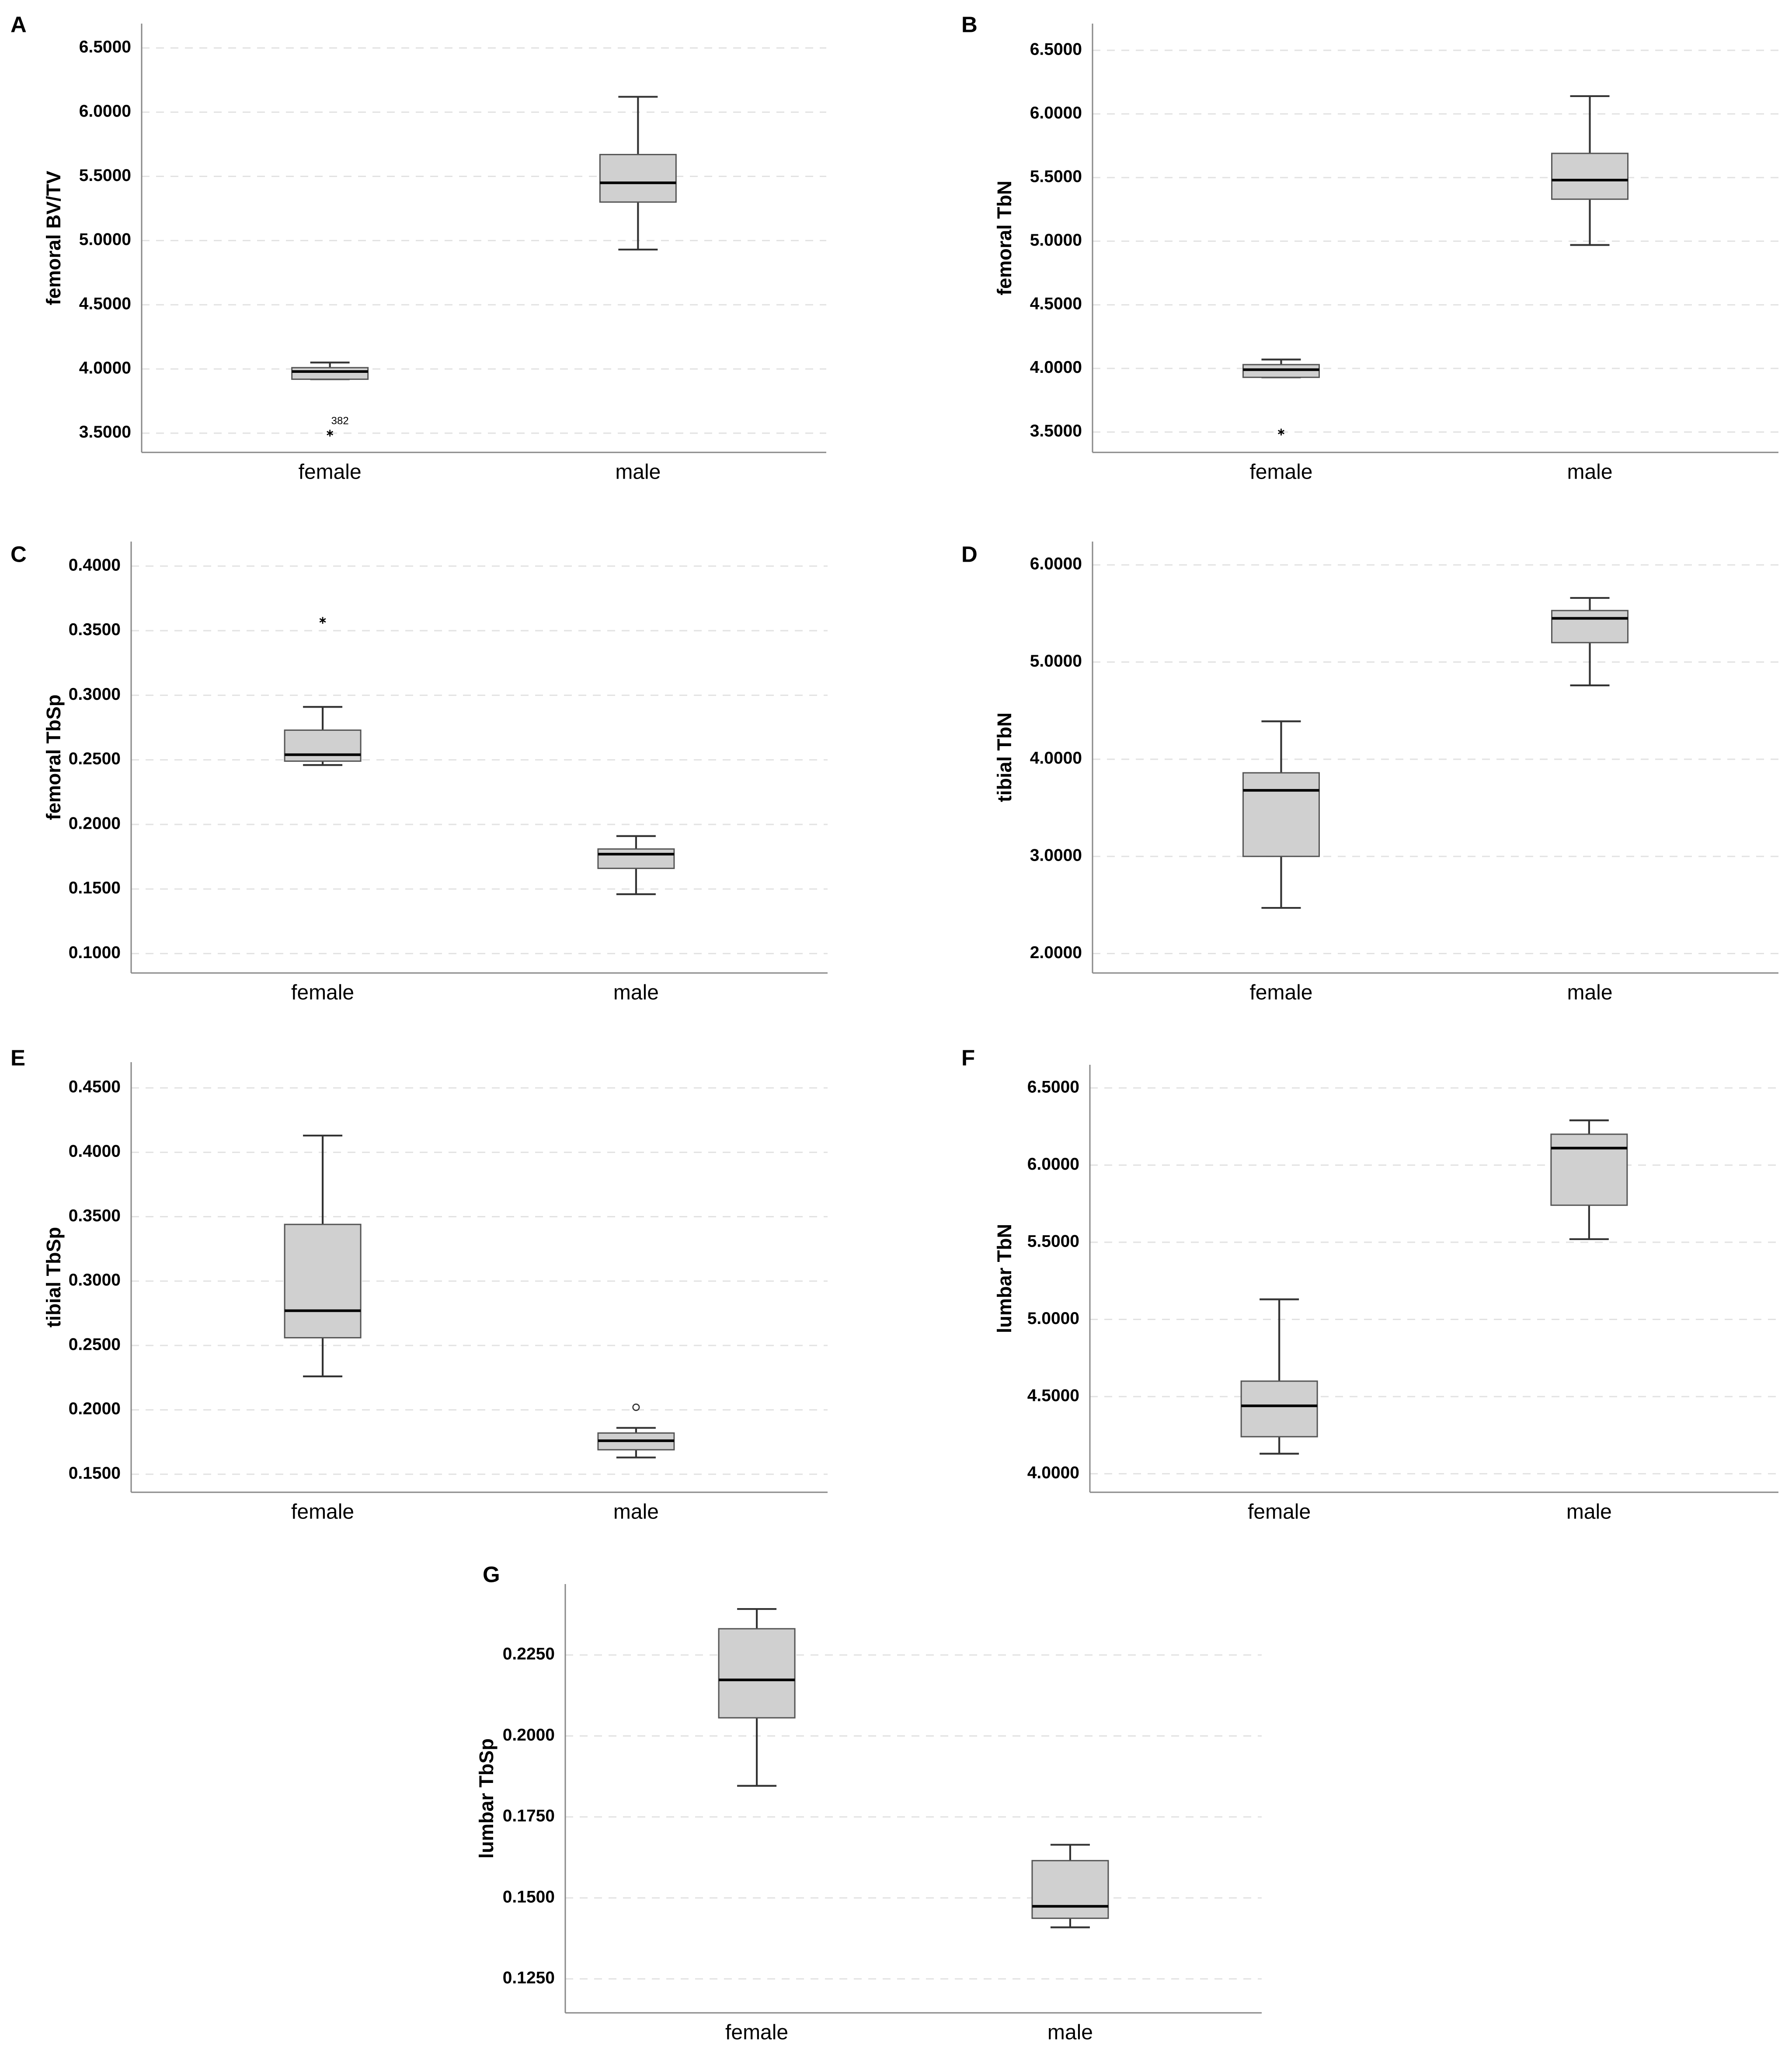 The height and width of the screenshot is (2057, 1792). I want to click on y-axis-label: tibial TbSp, so click(53, 1277).